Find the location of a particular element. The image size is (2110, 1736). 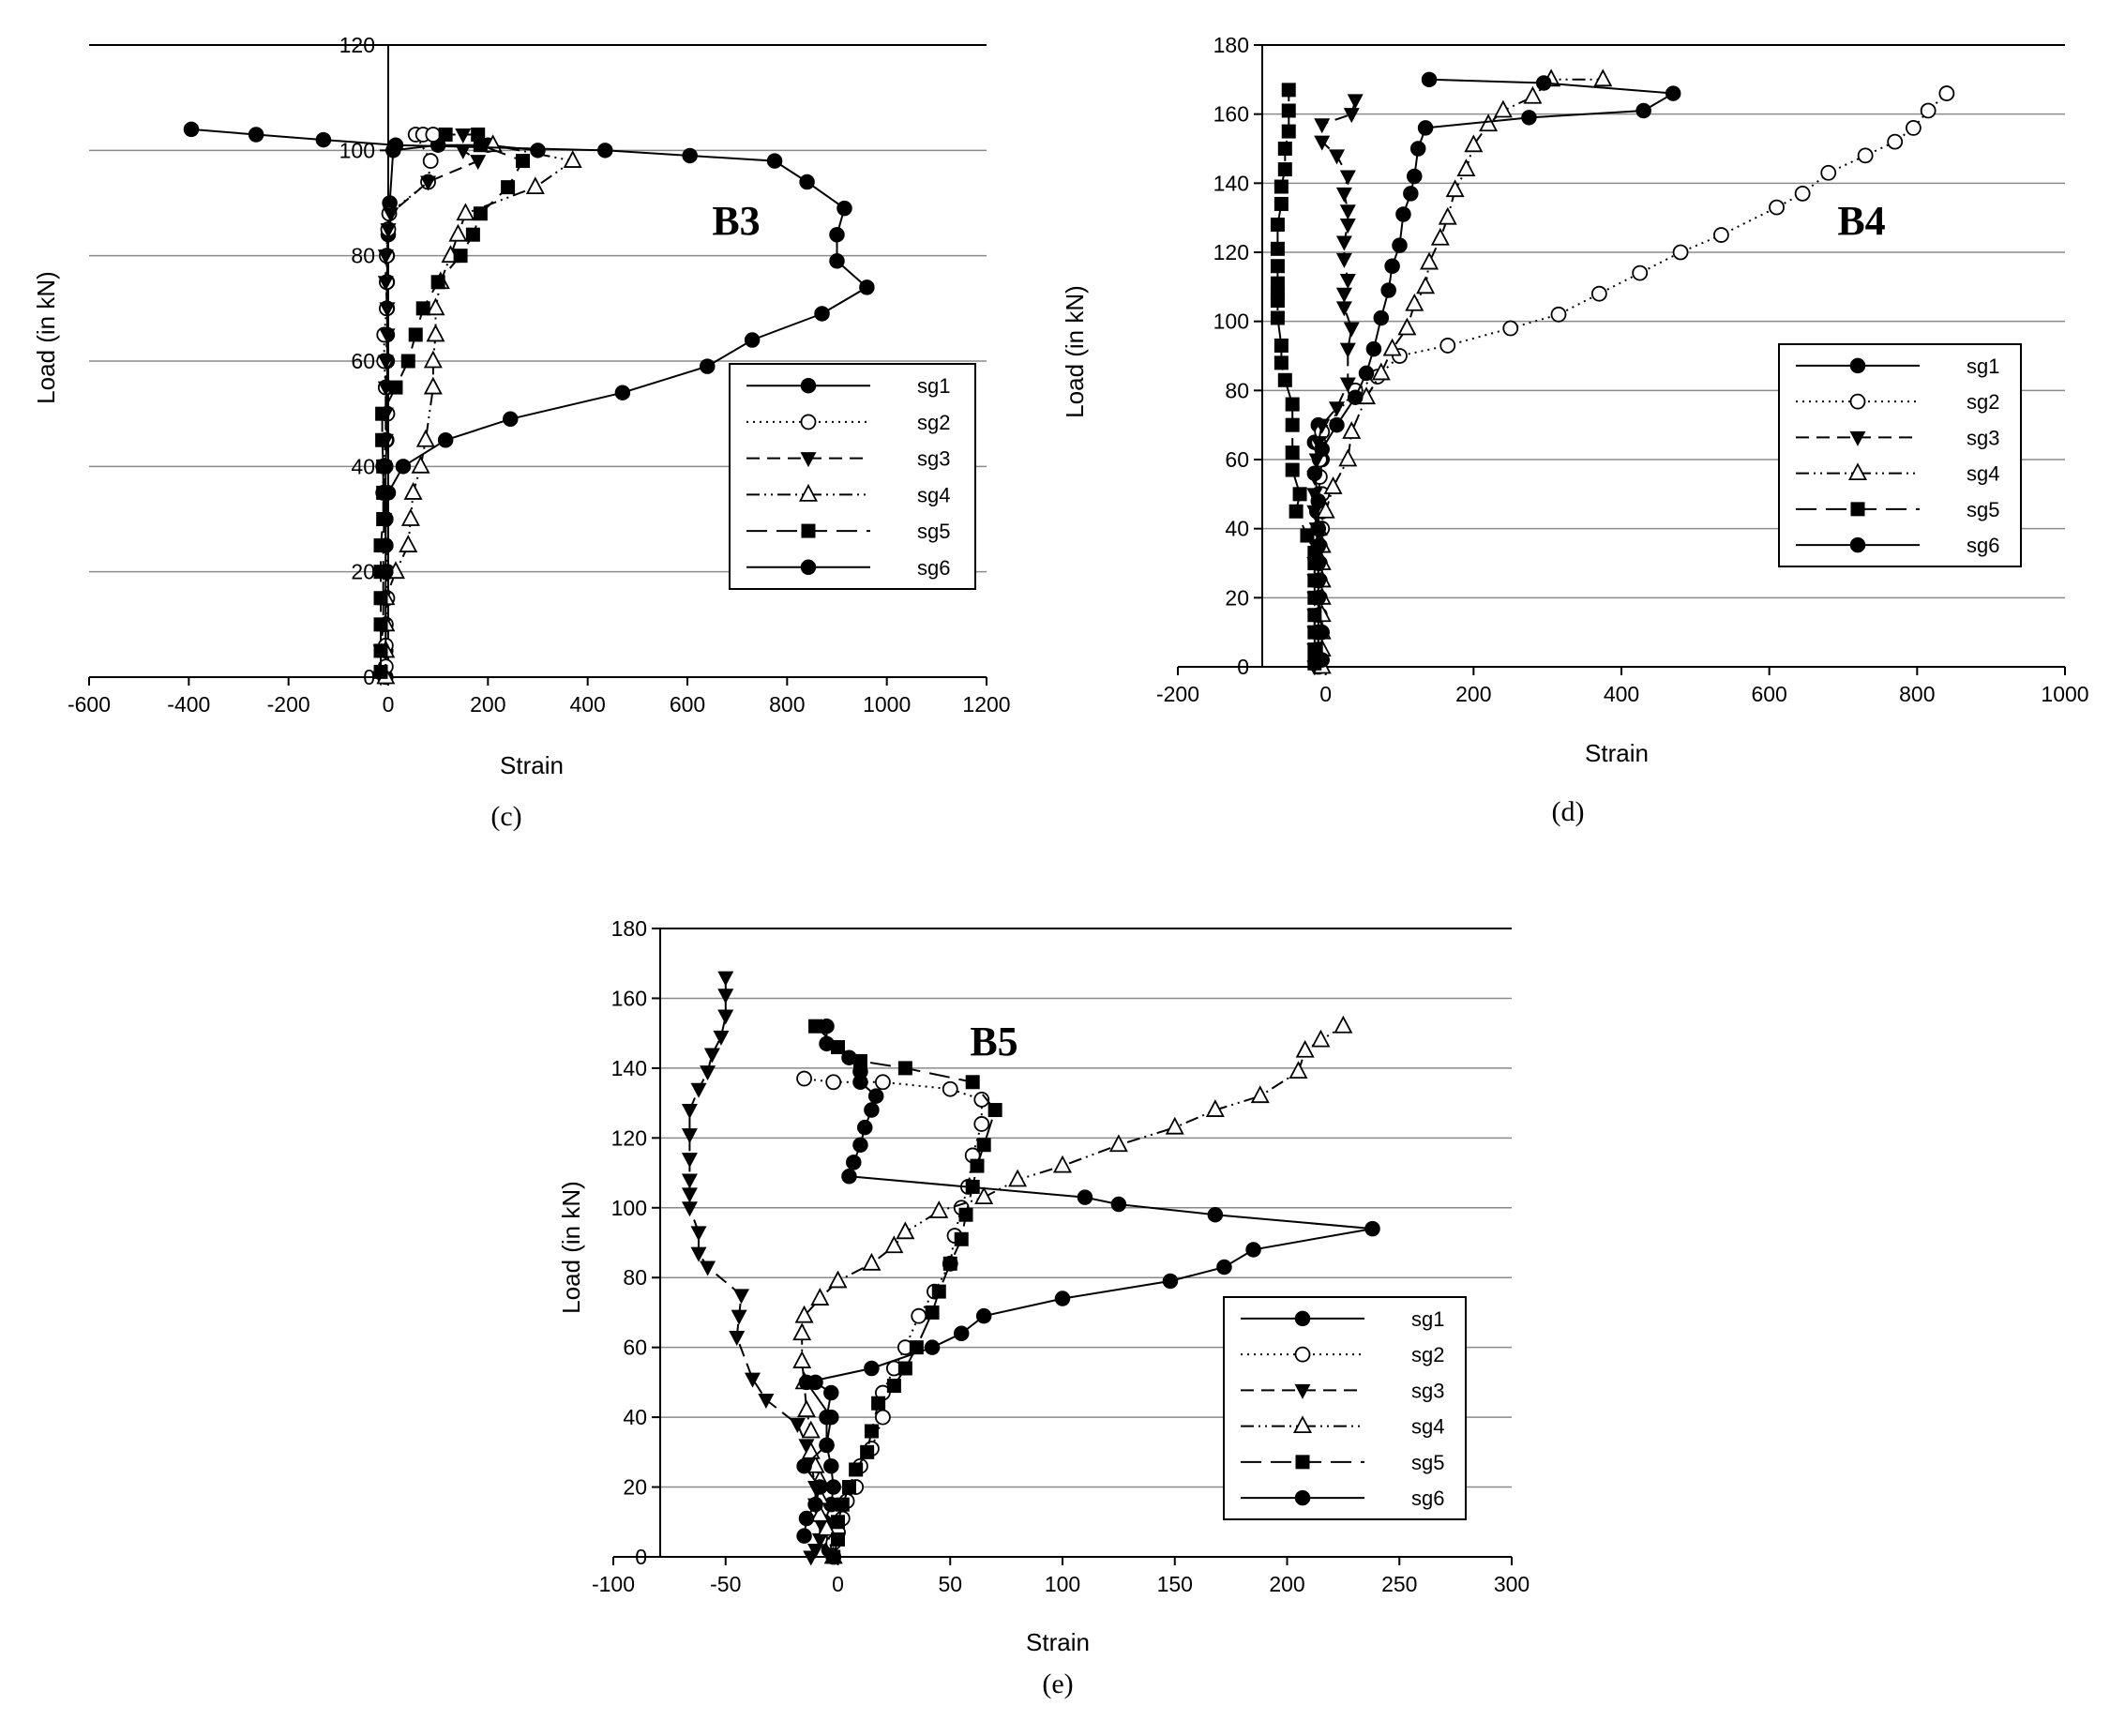

x-tick-label: 150 is located at coordinates (1175, 1584).